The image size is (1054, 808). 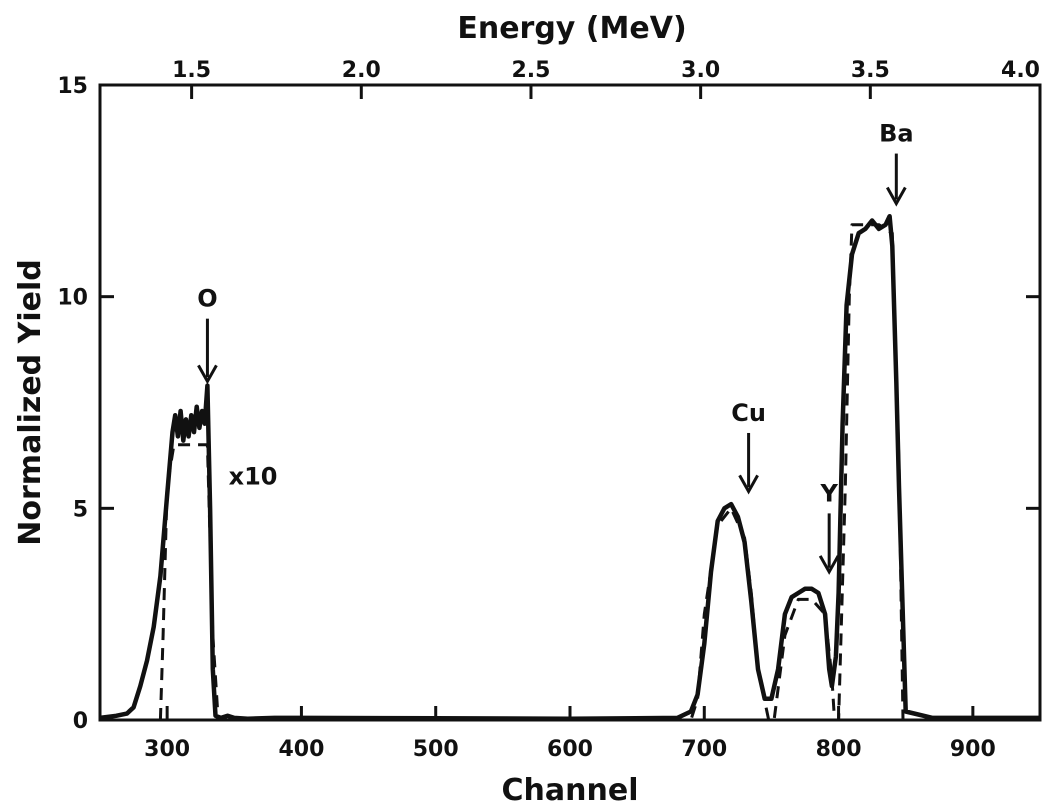 I want to click on x-tick-label: 600, so click(x=570, y=749).